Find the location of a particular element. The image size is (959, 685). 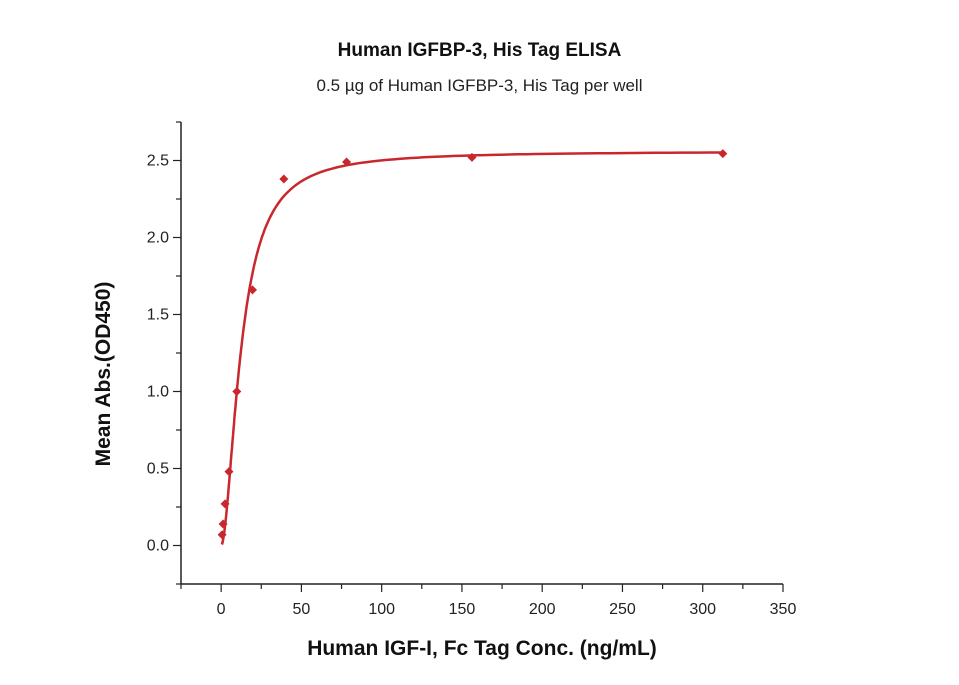

chart-title: Human IGFBP-3, His Tag ELISA is located at coordinates (479, 50).